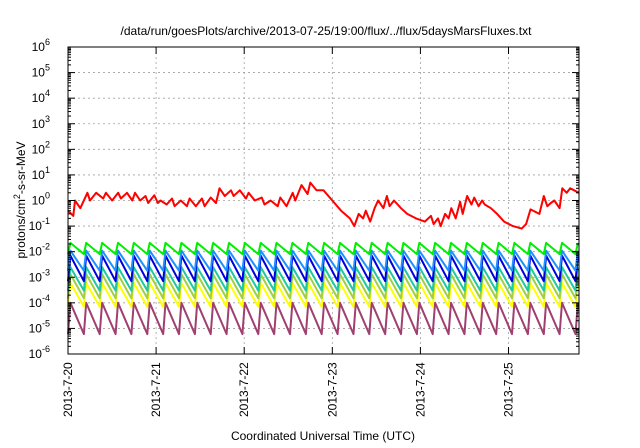 This screenshot has width=640, height=448. I want to click on y-tick-label: 10⁵, so click(41, 71).